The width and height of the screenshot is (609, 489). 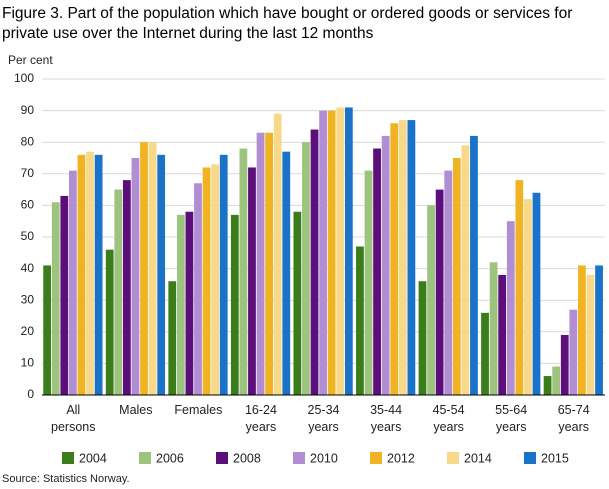 What do you see at coordinates (198, 410) in the screenshot?
I see `x-tick-label: Females` at bounding box center [198, 410].